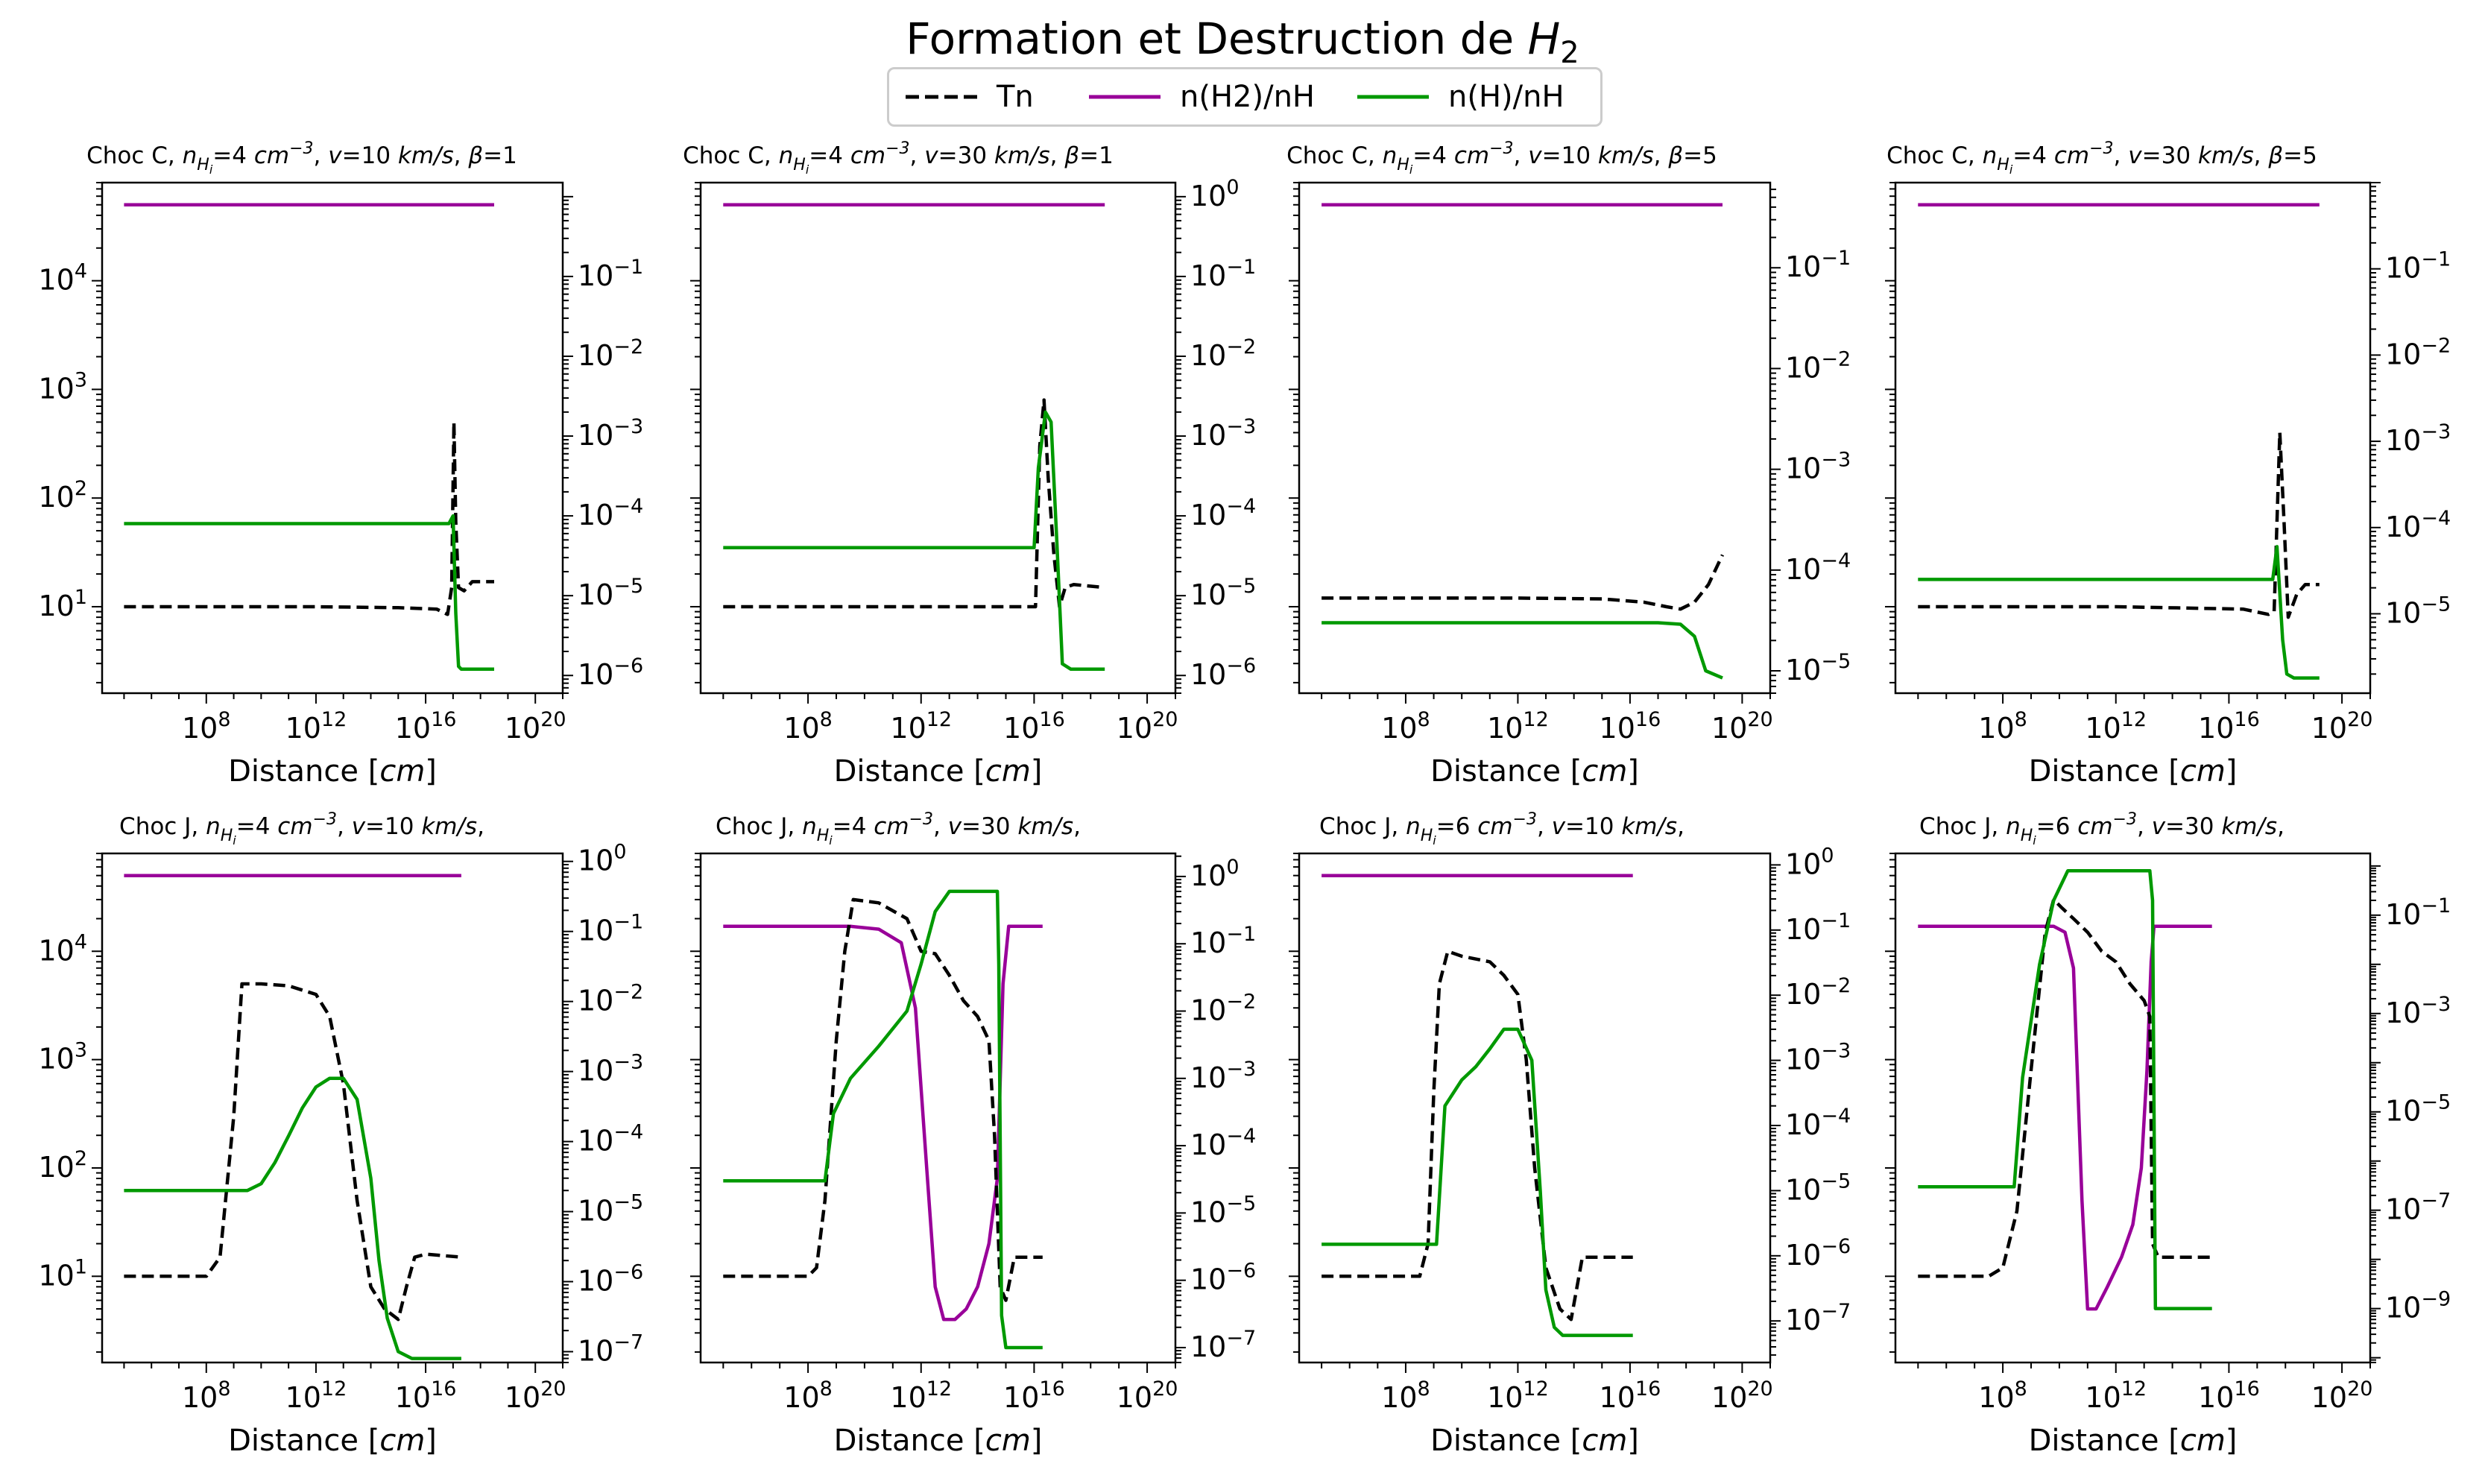  I want to click on legend-swatch-h2, so click(1125, 97).